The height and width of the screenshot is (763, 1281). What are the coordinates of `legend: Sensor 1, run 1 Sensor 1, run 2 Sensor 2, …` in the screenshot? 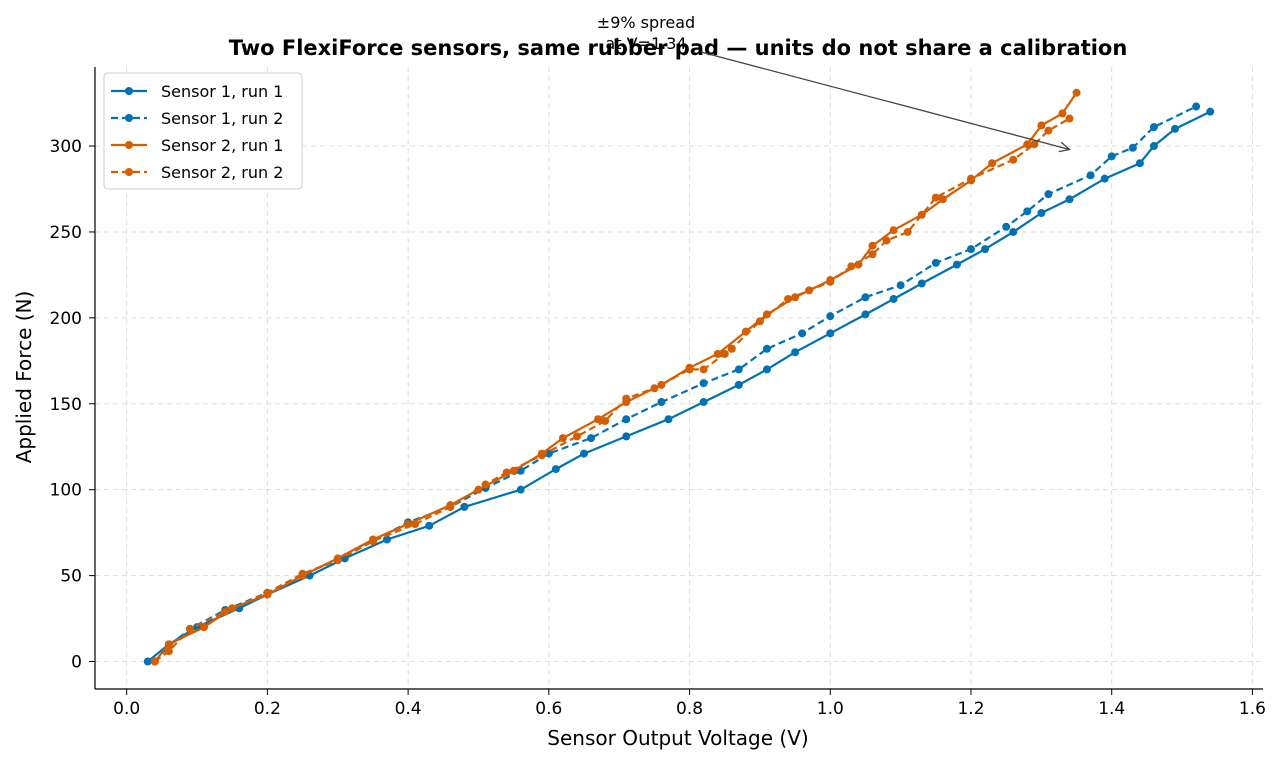 It's located at (203, 131).